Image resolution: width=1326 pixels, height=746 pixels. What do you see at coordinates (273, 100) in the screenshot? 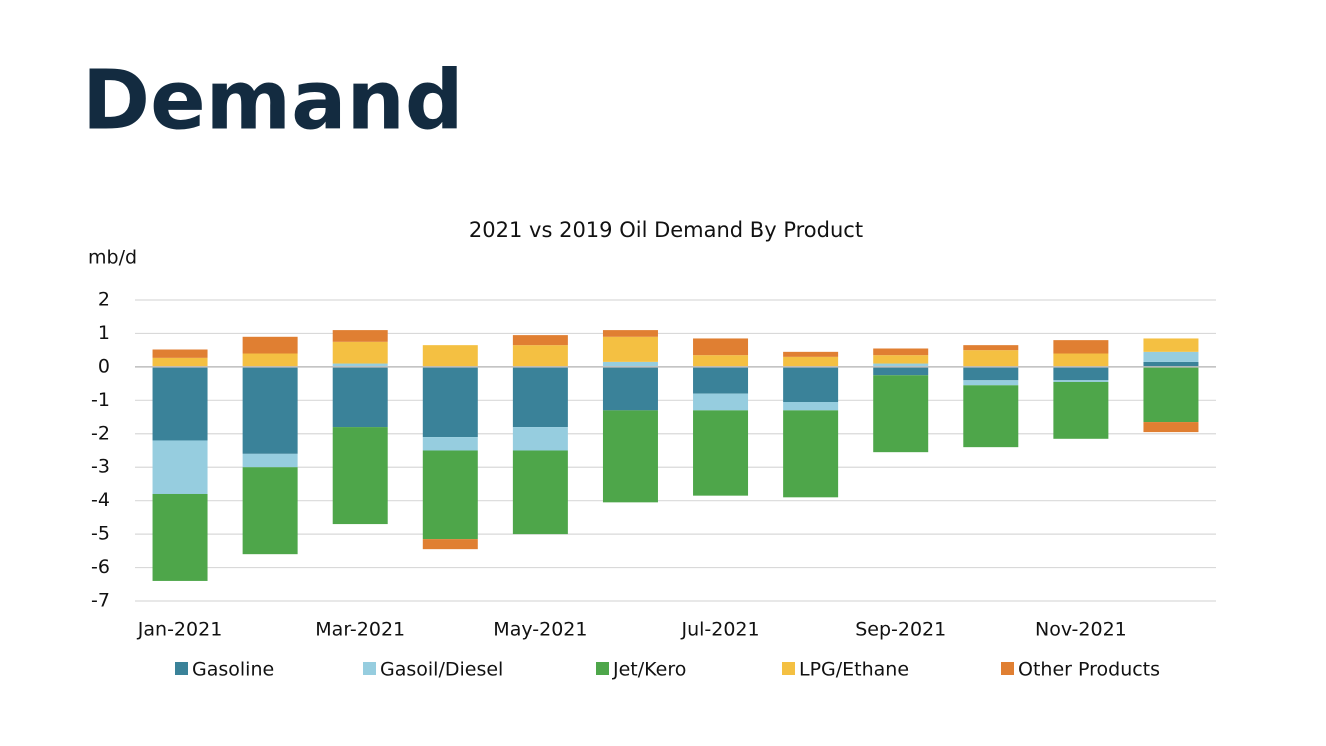
I see `page-title: Demand` at bounding box center [273, 100].